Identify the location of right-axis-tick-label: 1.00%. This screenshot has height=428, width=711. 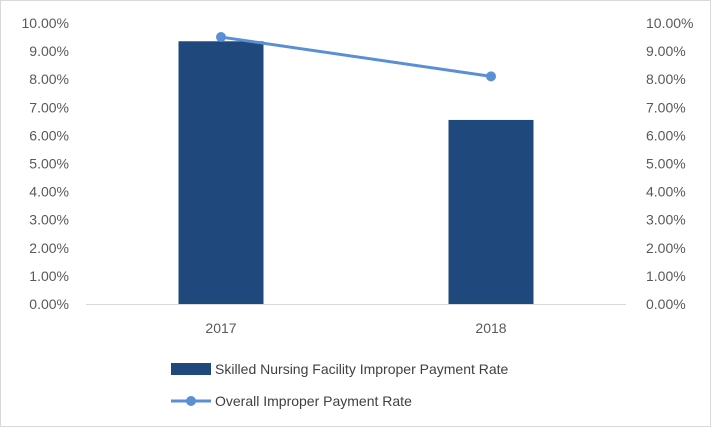
(666, 276).